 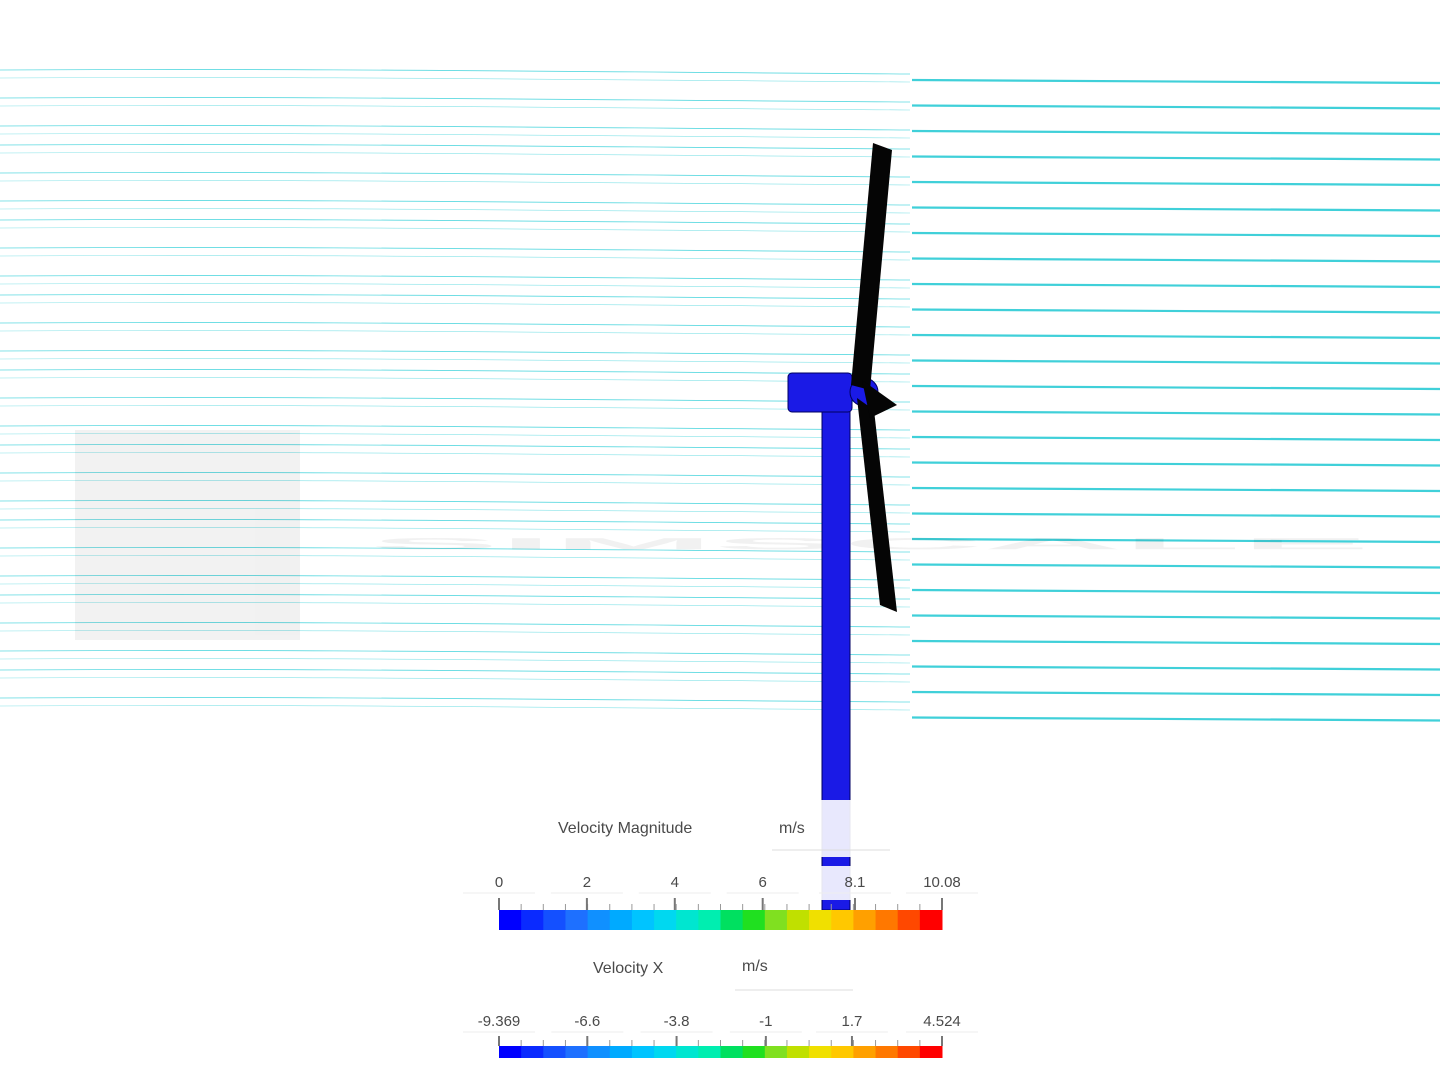 What do you see at coordinates (677, 1021) in the screenshot?
I see `tick-label: -3.8` at bounding box center [677, 1021].